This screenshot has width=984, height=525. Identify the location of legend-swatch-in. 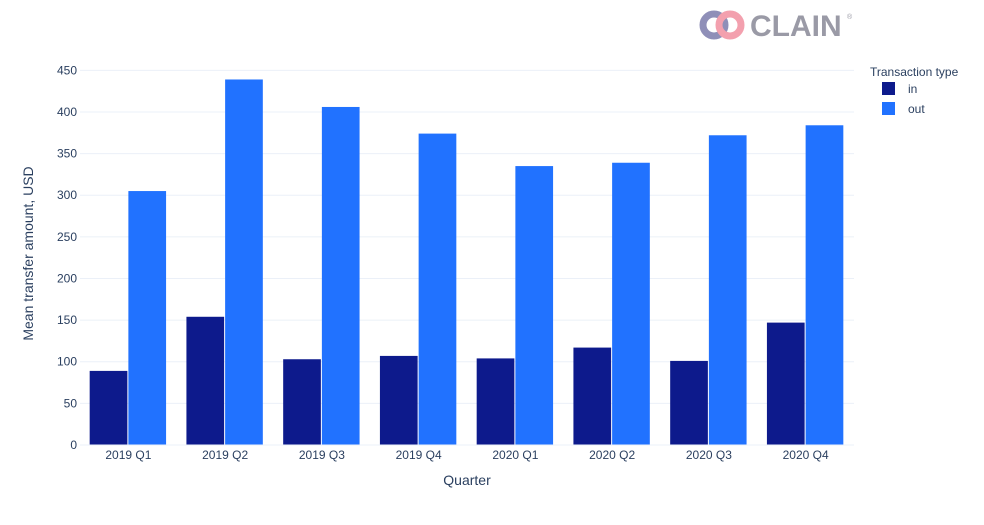
(888, 88).